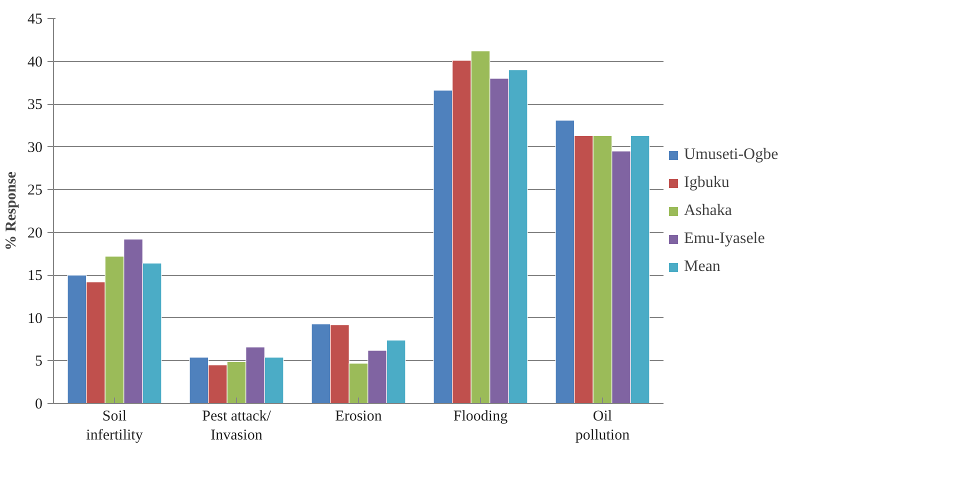 The width and height of the screenshot is (956, 488). Describe the element at coordinates (35, 105) in the screenshot. I see `y-tick-label: 35` at that location.